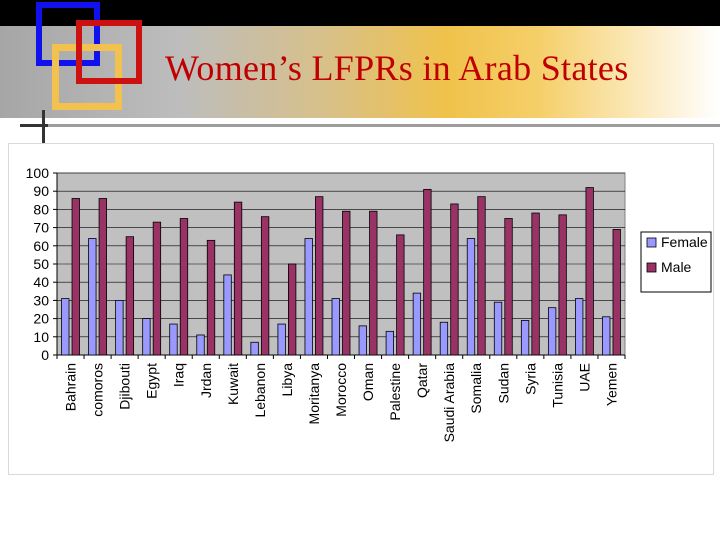 Image resolution: width=720 pixels, height=540 pixels. I want to click on bar-male-uae, so click(589, 271).